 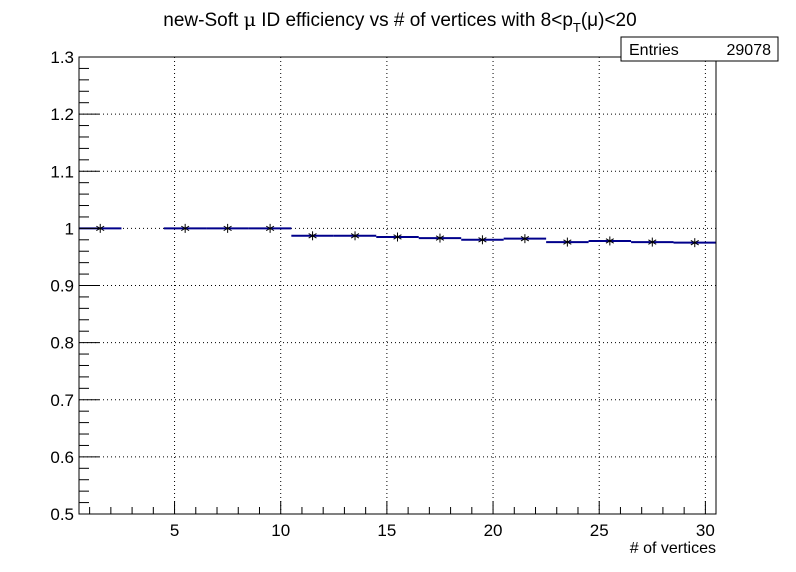 I want to click on y-tick-label: 0.6, so click(x=62, y=457).